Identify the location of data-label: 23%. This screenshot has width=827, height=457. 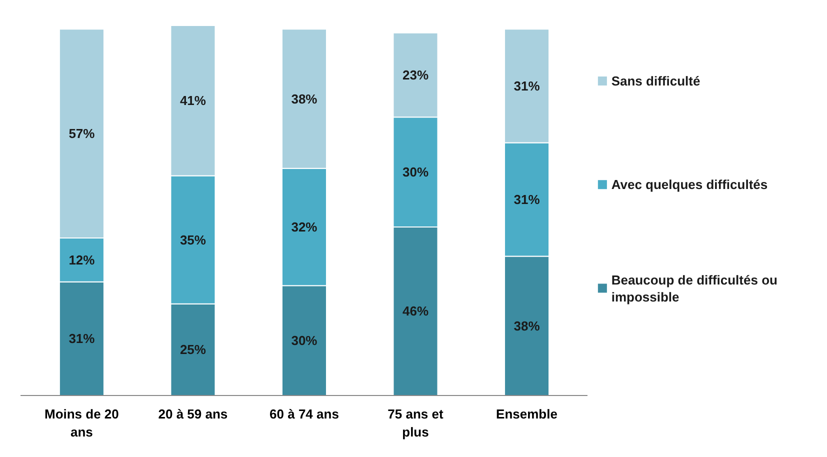
(415, 74).